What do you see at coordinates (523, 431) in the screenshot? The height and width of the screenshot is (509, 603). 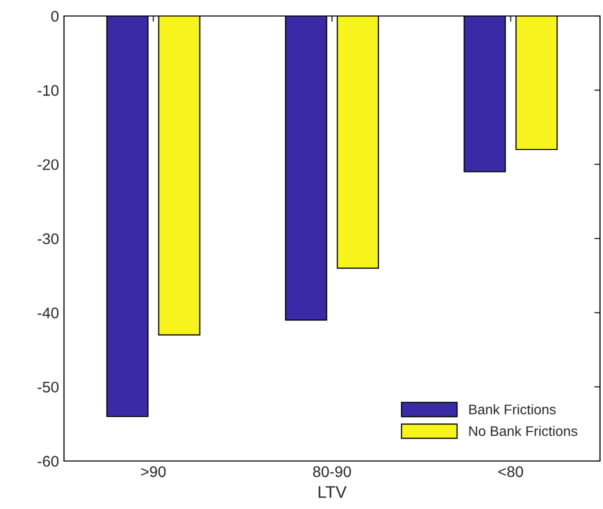 I see `legend-label: No Bank Frictions` at bounding box center [523, 431].